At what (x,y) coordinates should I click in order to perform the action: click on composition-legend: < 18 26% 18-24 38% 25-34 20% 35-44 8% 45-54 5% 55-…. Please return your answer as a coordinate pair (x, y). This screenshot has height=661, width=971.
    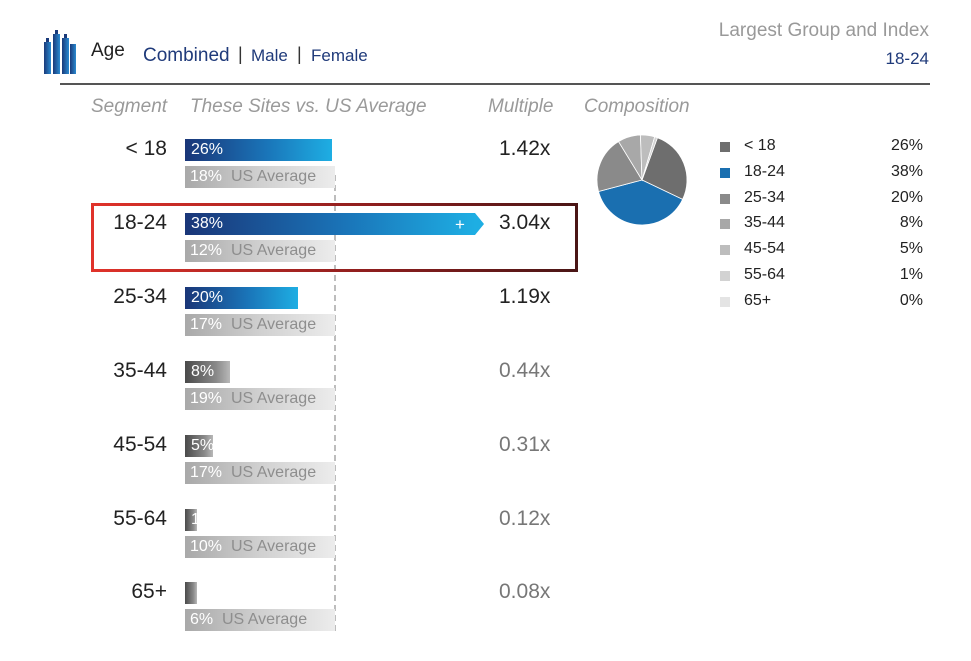
    Looking at the image, I should click on (820, 227).